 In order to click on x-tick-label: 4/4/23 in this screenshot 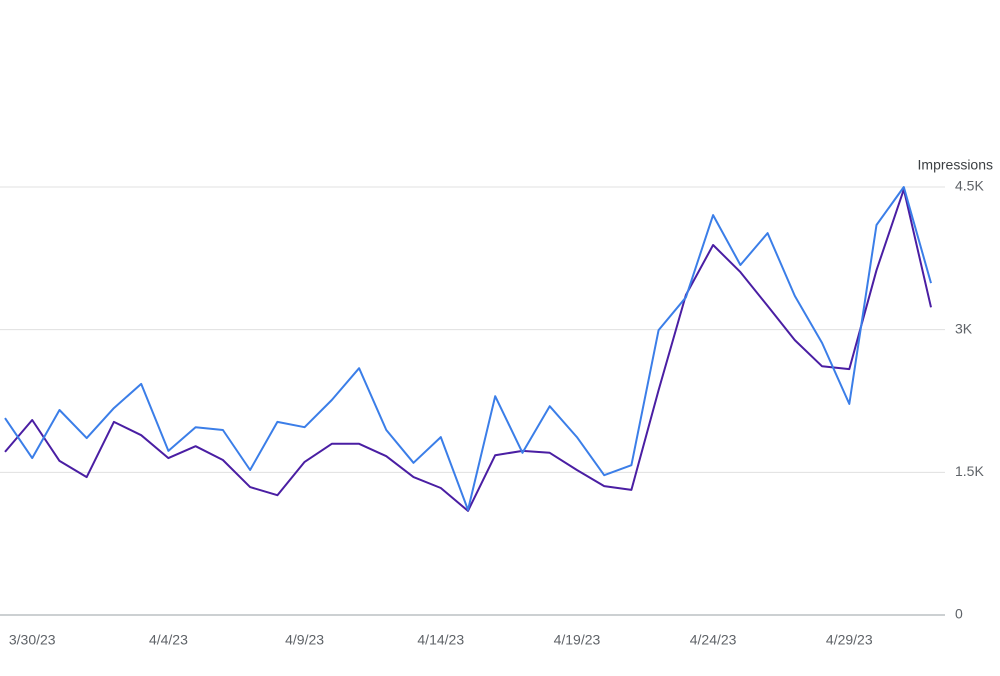, I will do `click(168, 640)`.